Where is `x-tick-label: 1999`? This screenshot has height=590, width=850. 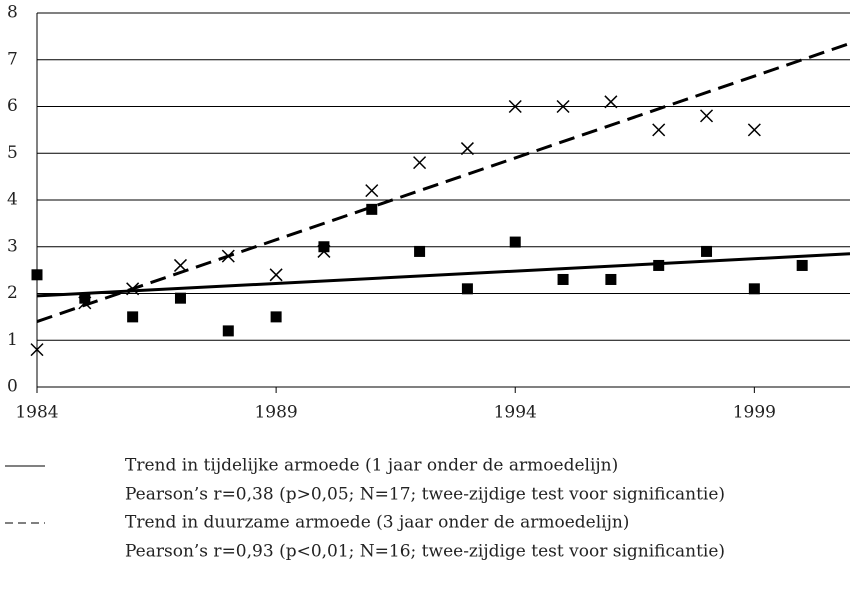
x-tick-label: 1999 is located at coordinates (754, 413).